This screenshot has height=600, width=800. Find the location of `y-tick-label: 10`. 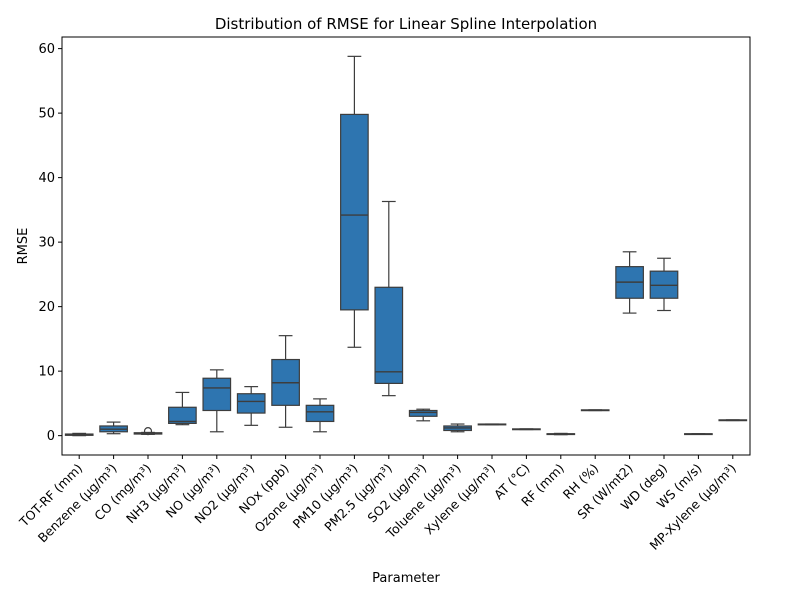

y-tick-label: 10 is located at coordinates (46, 372).